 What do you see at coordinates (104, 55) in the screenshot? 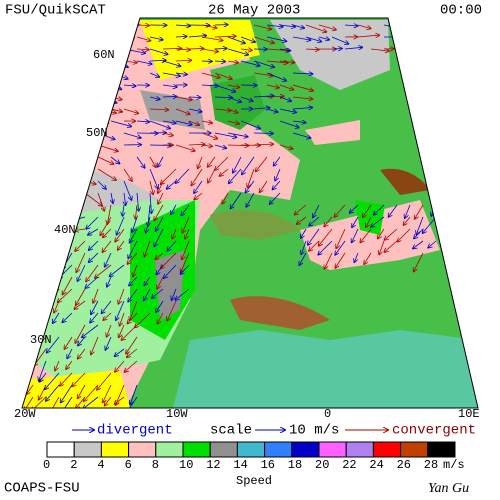
I see `lat-label: 60N` at bounding box center [104, 55].